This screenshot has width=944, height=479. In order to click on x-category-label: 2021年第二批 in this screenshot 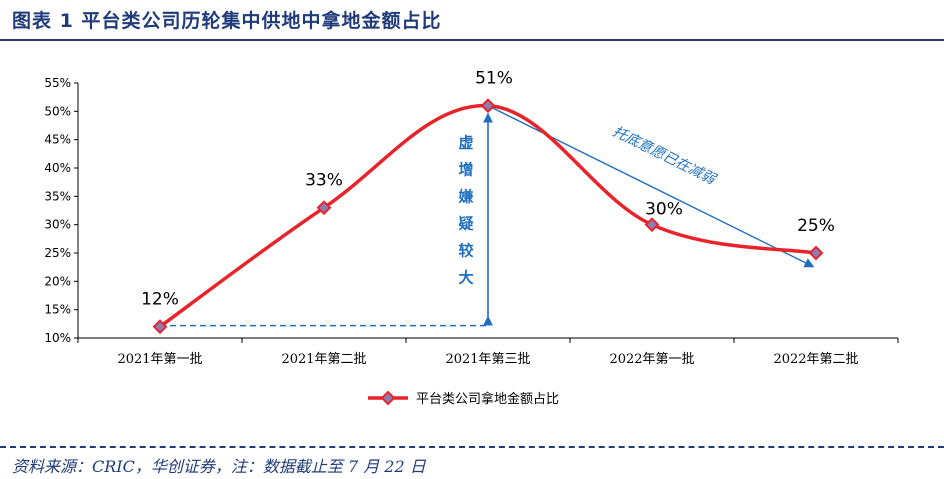, I will do `click(323, 359)`.